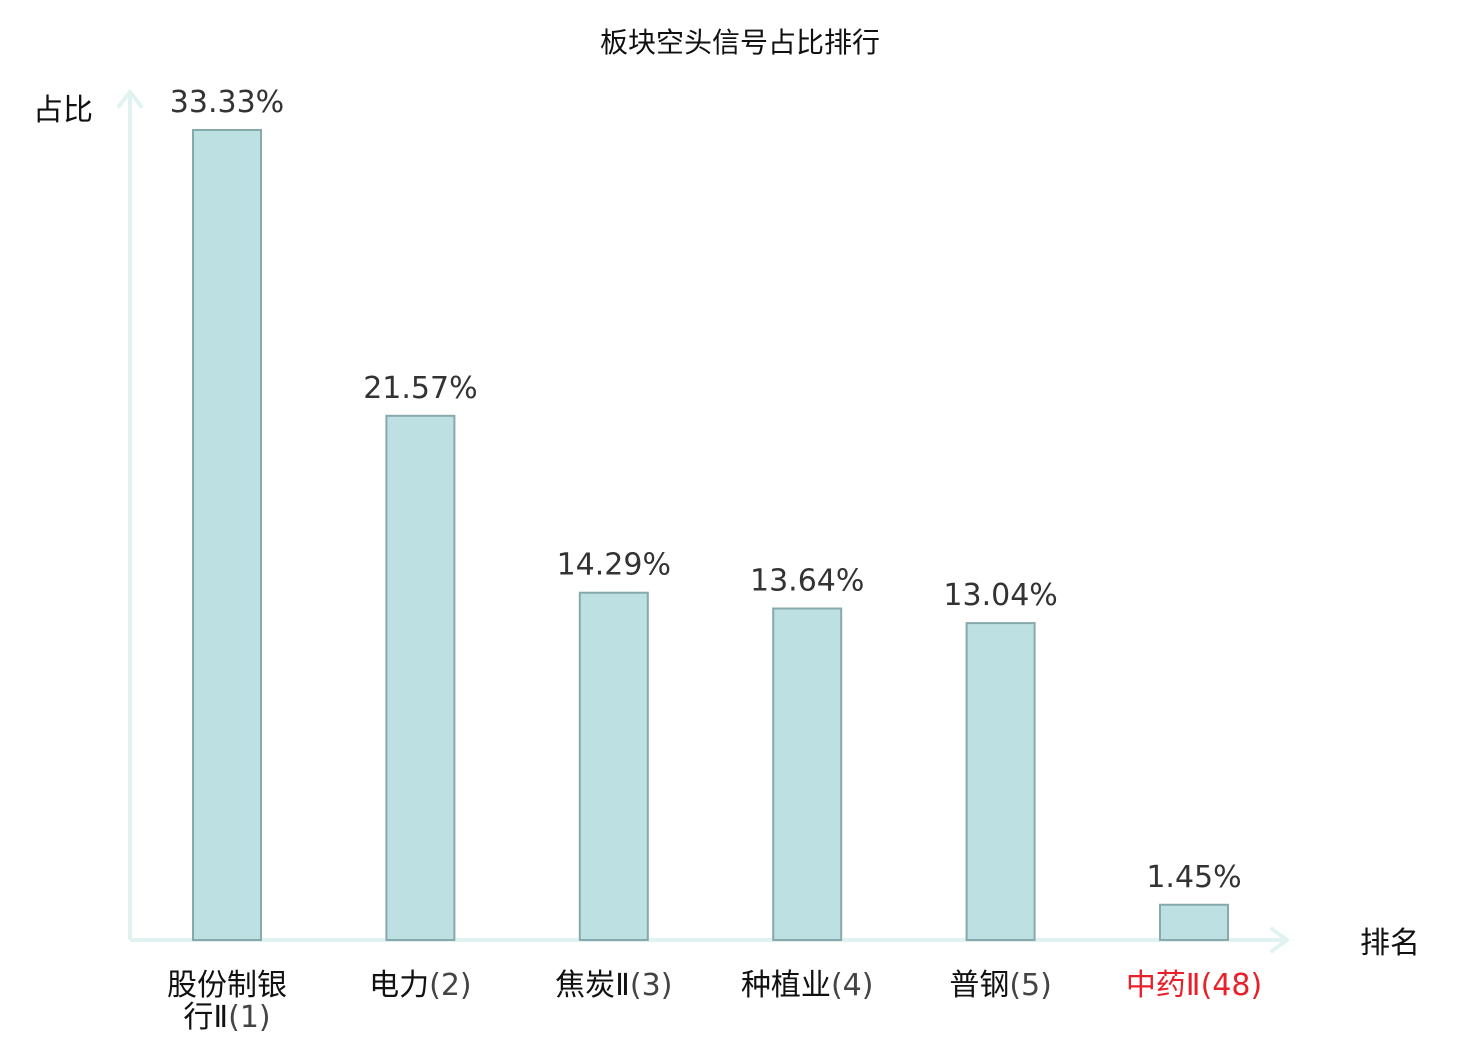  I want to click on category-label: 股份制银行Ⅱ(1), so click(227, 1001).